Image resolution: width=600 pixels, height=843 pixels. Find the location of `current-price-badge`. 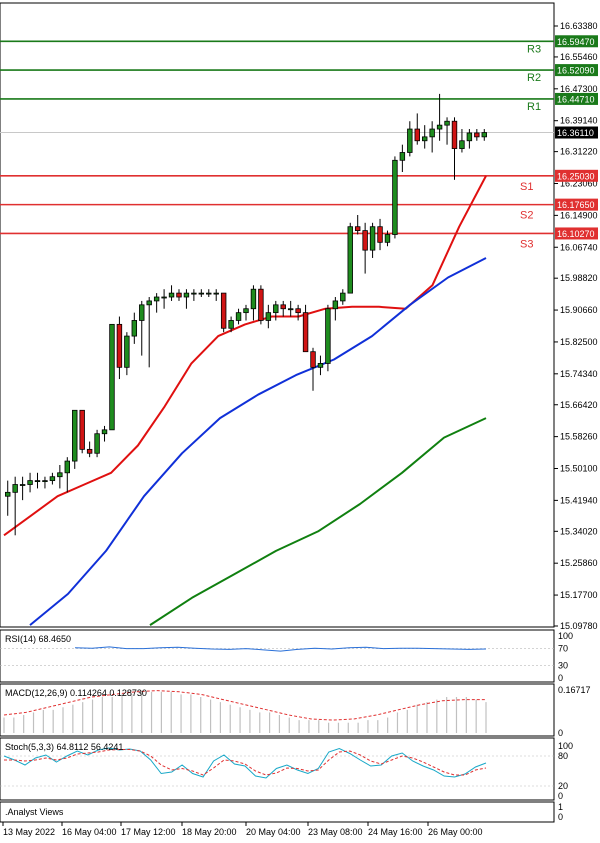

current-price-badge is located at coordinates (576, 132).